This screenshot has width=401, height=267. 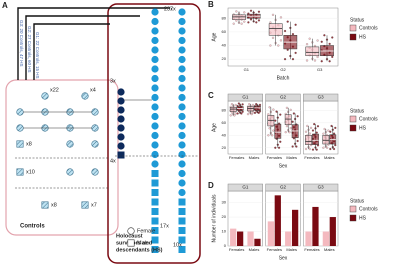 What do you see at coordinates (224, 45) in the screenshot?
I see `y-tick-label: 40` at bounding box center [224, 45].